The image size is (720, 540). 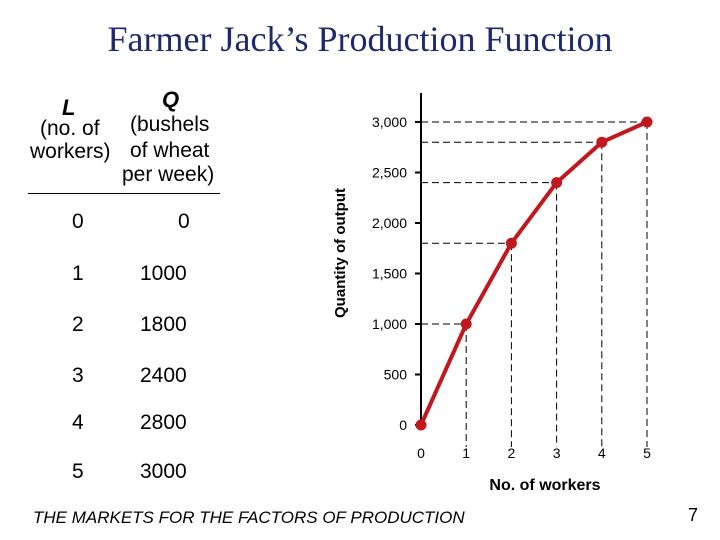 I want to click on y-tick-label: 3,000, so click(x=389, y=122).